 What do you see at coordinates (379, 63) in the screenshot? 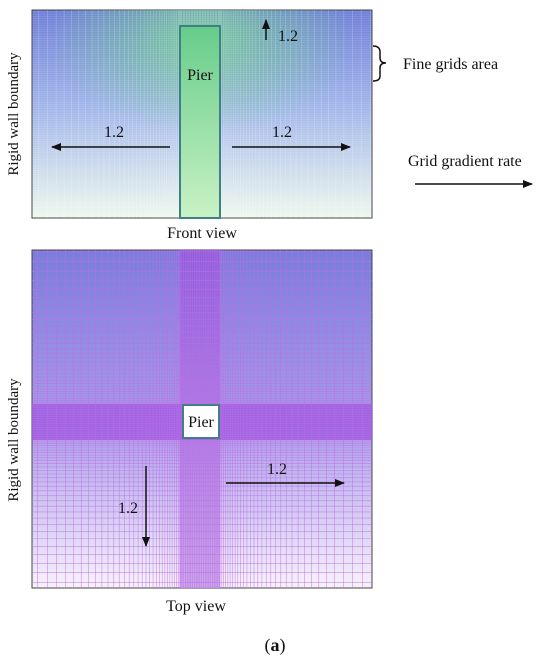
I see `fine-grids-brace` at bounding box center [379, 63].